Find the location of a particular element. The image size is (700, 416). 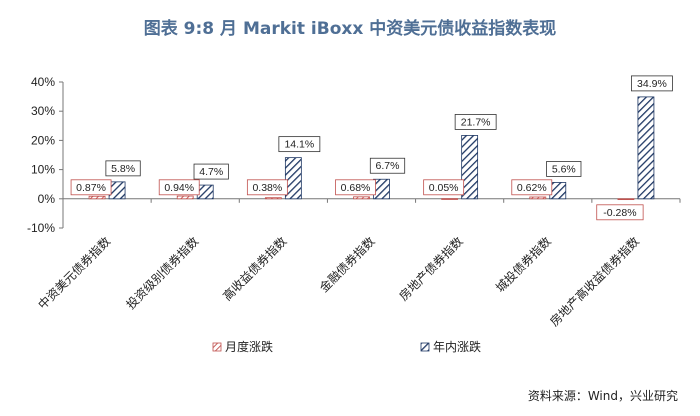

data-label-monthly: -0.28% is located at coordinates (619, 213).